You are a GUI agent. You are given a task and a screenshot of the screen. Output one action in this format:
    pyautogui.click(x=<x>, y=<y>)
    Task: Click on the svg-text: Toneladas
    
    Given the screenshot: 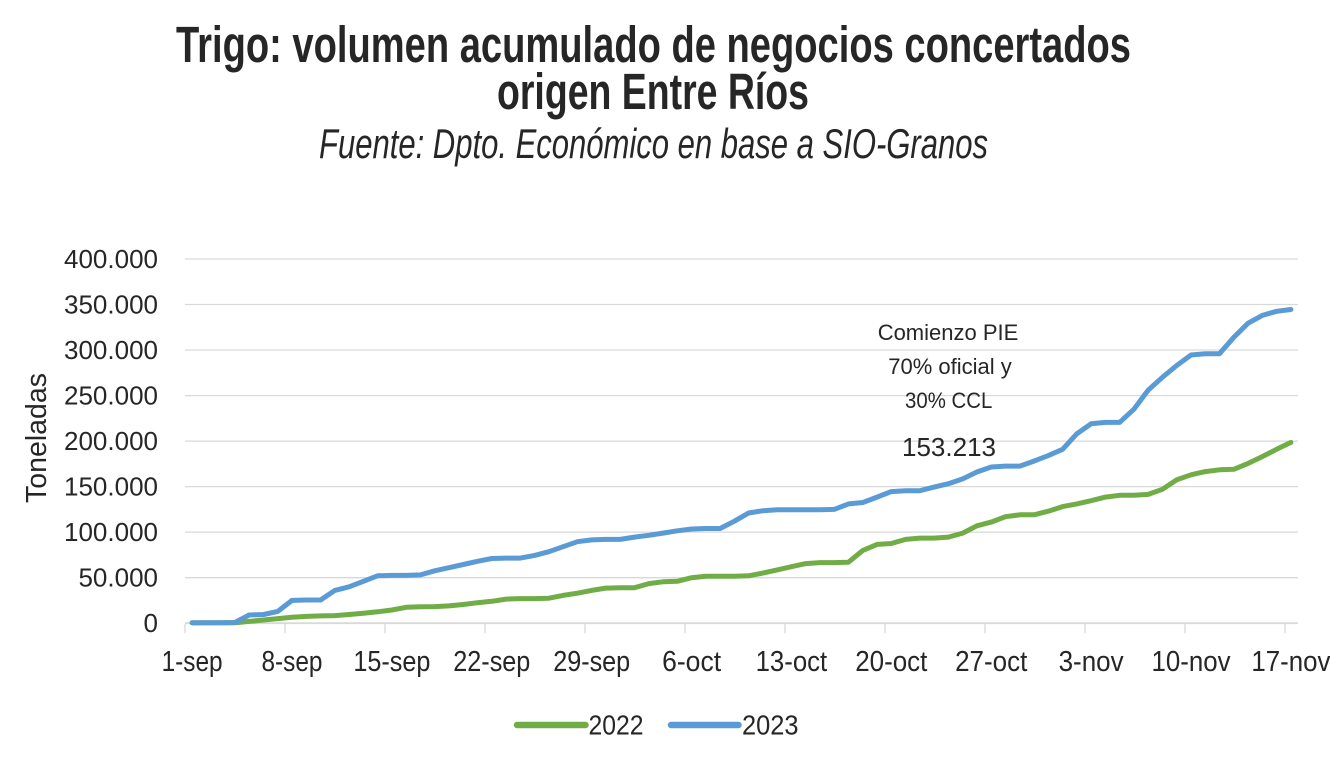 What is the action you would take?
    pyautogui.click(x=37, y=438)
    